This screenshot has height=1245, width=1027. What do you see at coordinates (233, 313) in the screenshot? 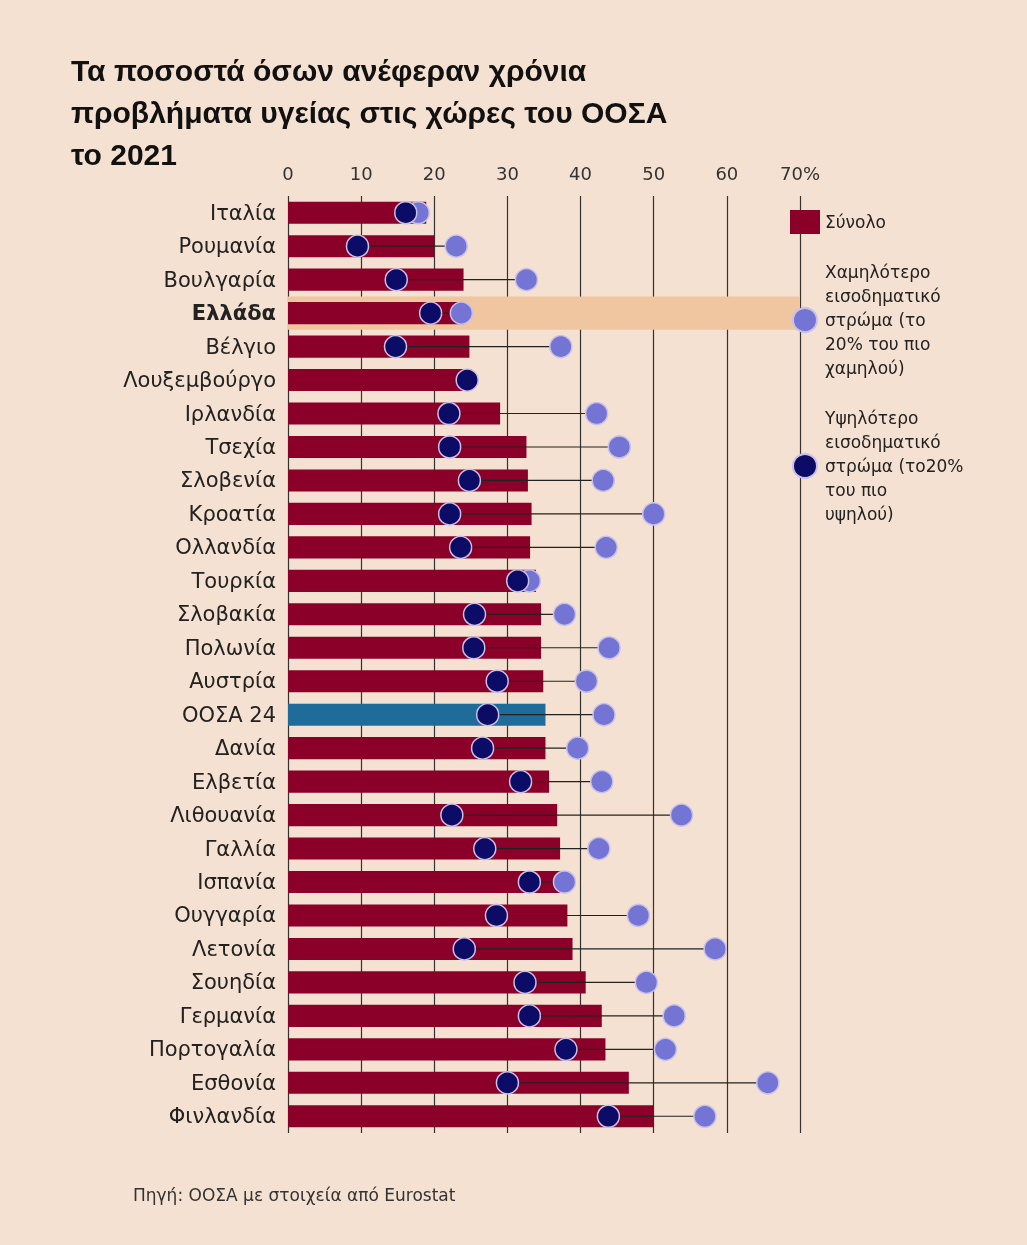
I see `y-tick-label: Ελλάδα` at bounding box center [233, 313].